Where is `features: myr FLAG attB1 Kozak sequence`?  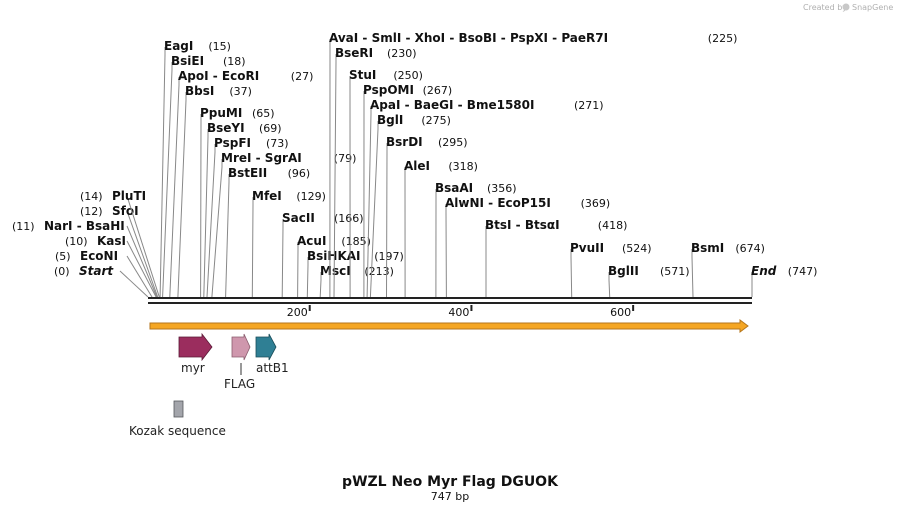
features: myr FLAG attB1 Kozak sequence is located at coordinates (209, 385).